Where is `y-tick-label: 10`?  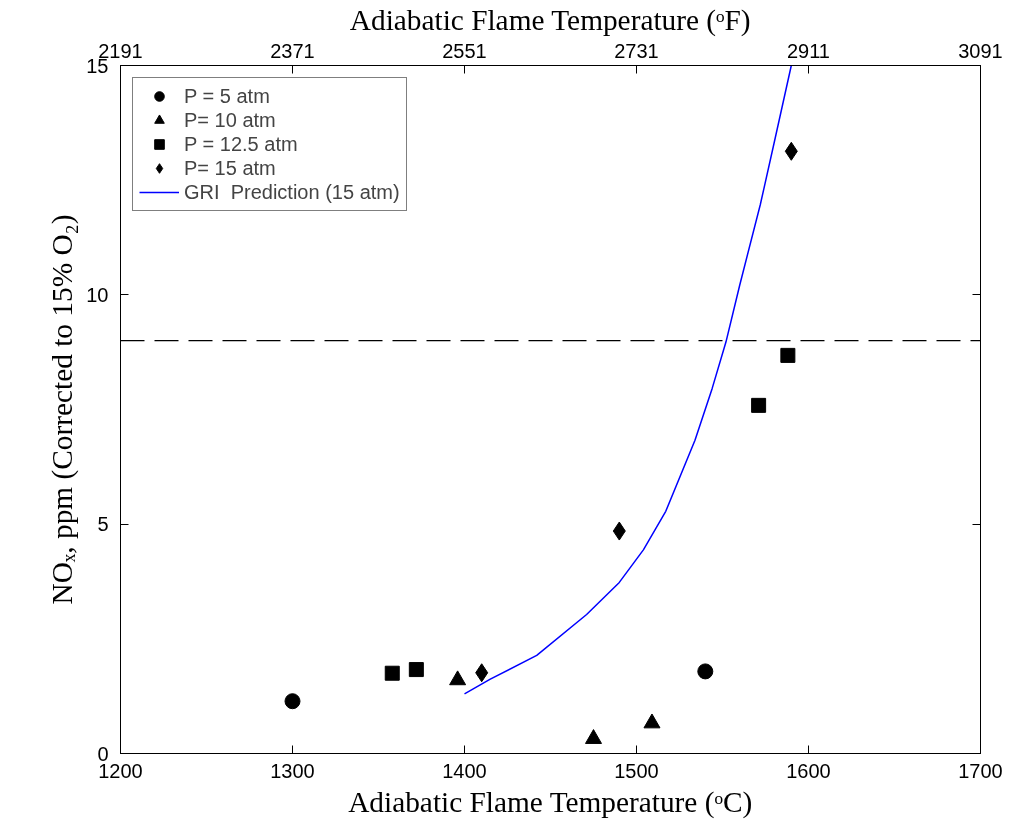
y-tick-label: 10 is located at coordinates (97, 294).